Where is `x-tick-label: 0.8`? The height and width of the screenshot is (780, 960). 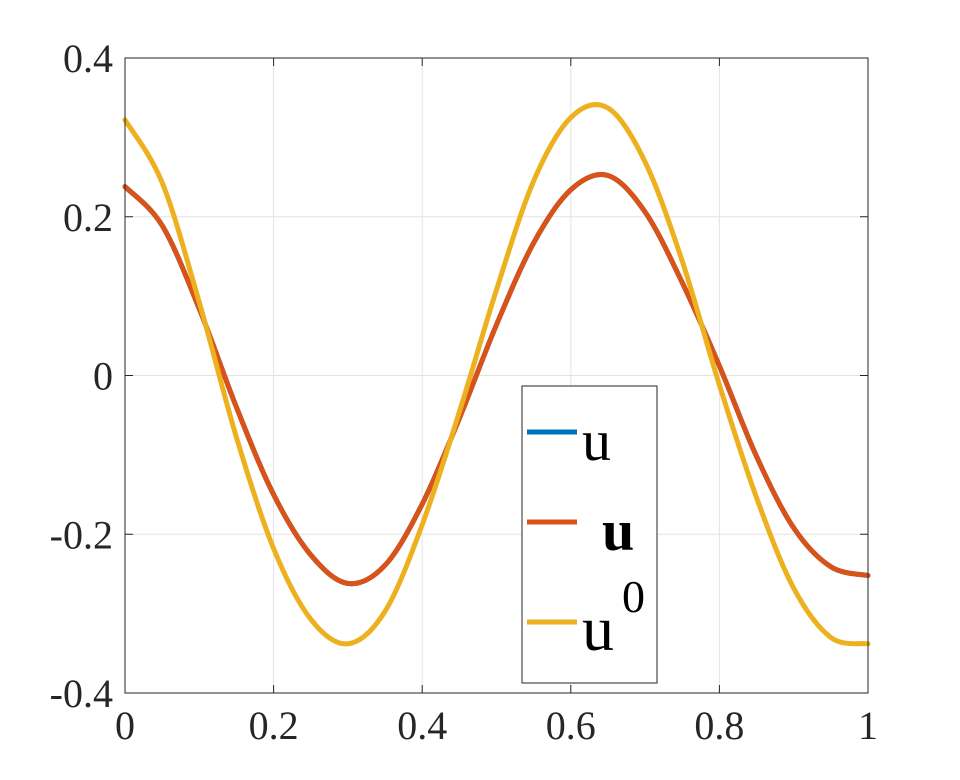 x-tick-label: 0.8 is located at coordinates (719, 725).